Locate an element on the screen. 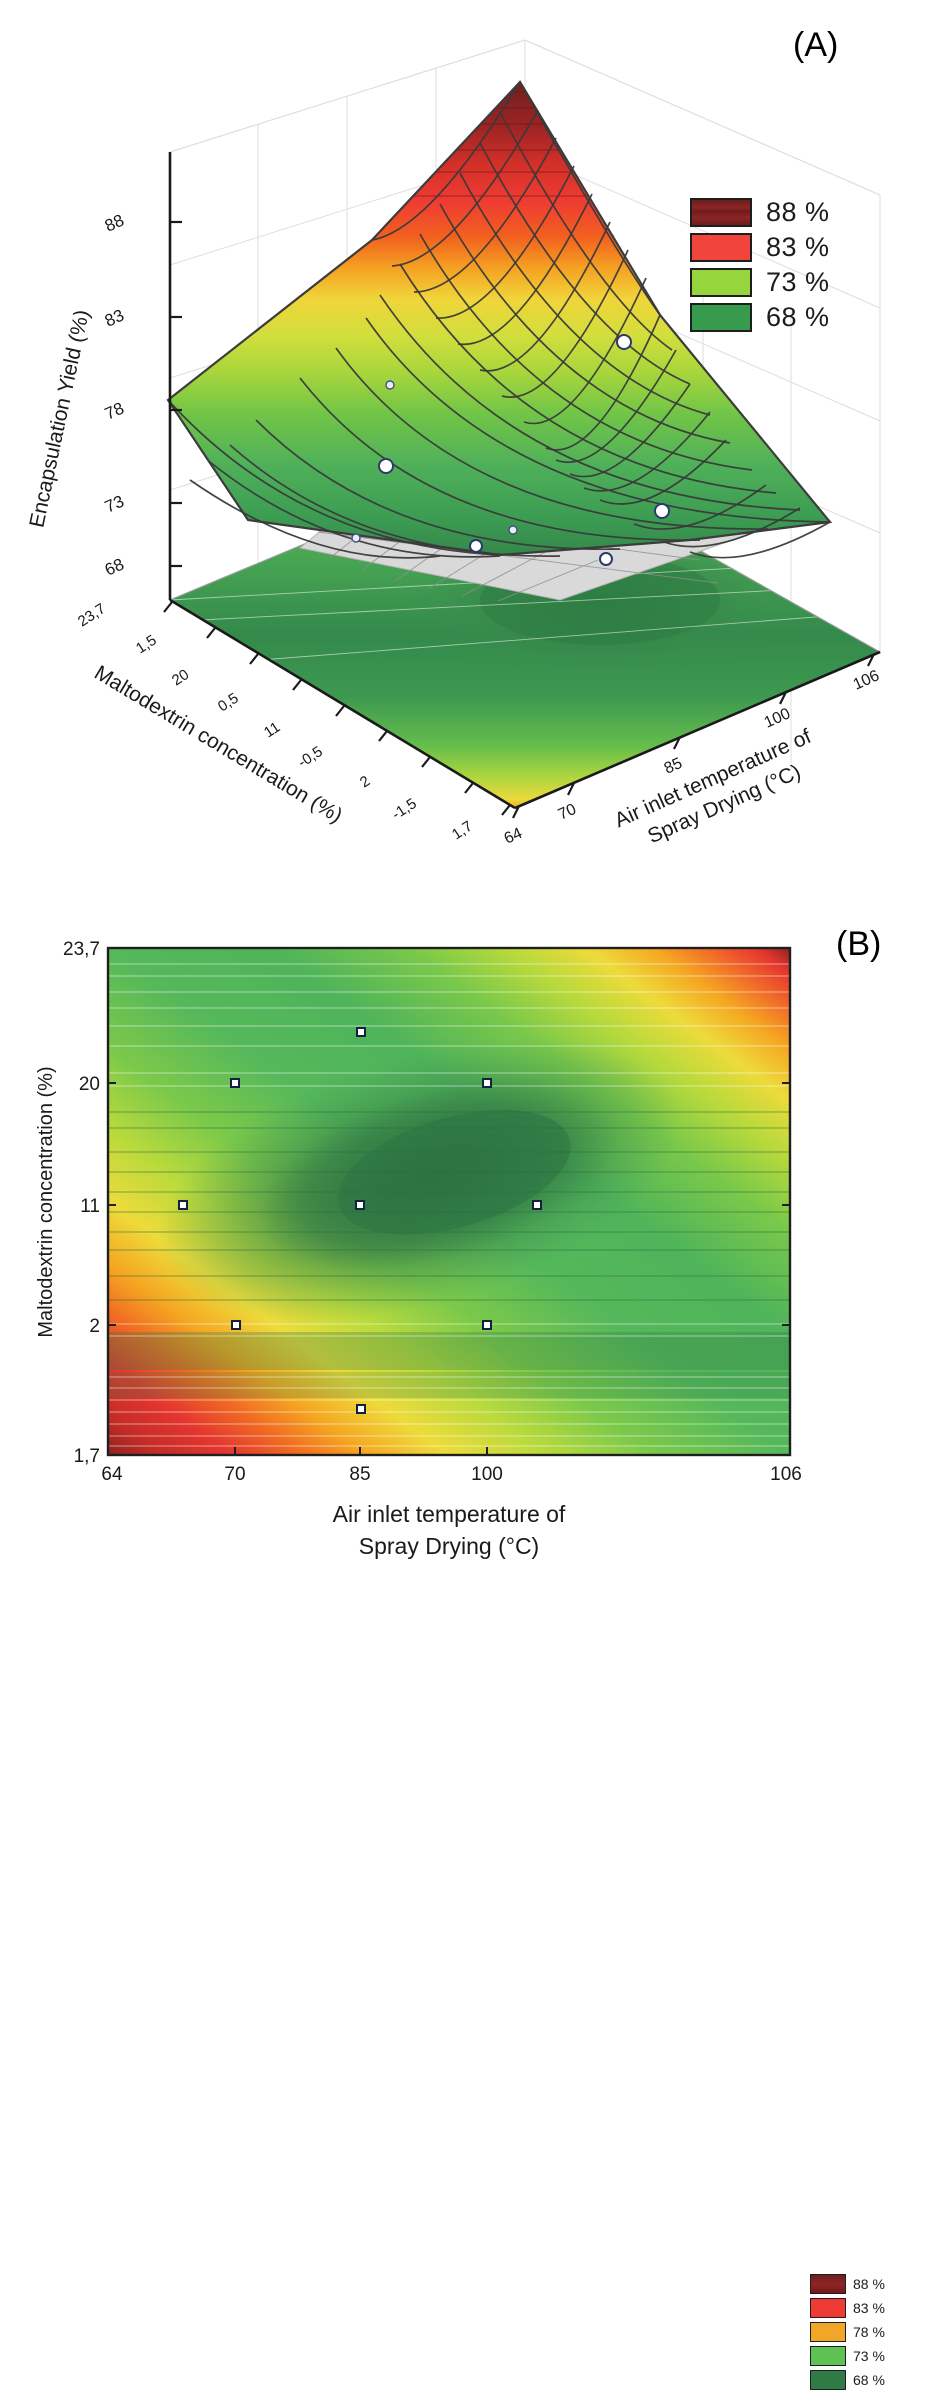  legend-a-label-68: 68 % is located at coordinates (798, 317).